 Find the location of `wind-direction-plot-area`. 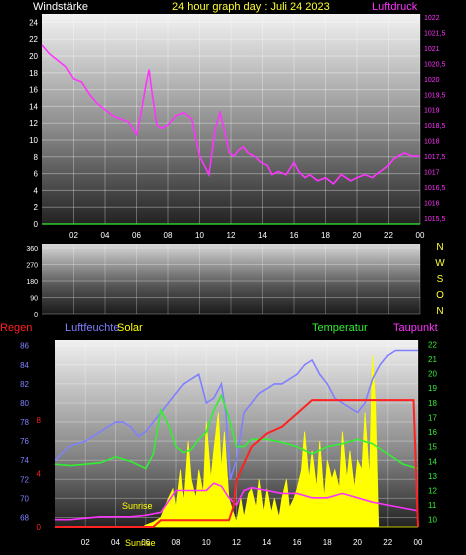

wind-direction-plot-area is located at coordinates (231, 279).